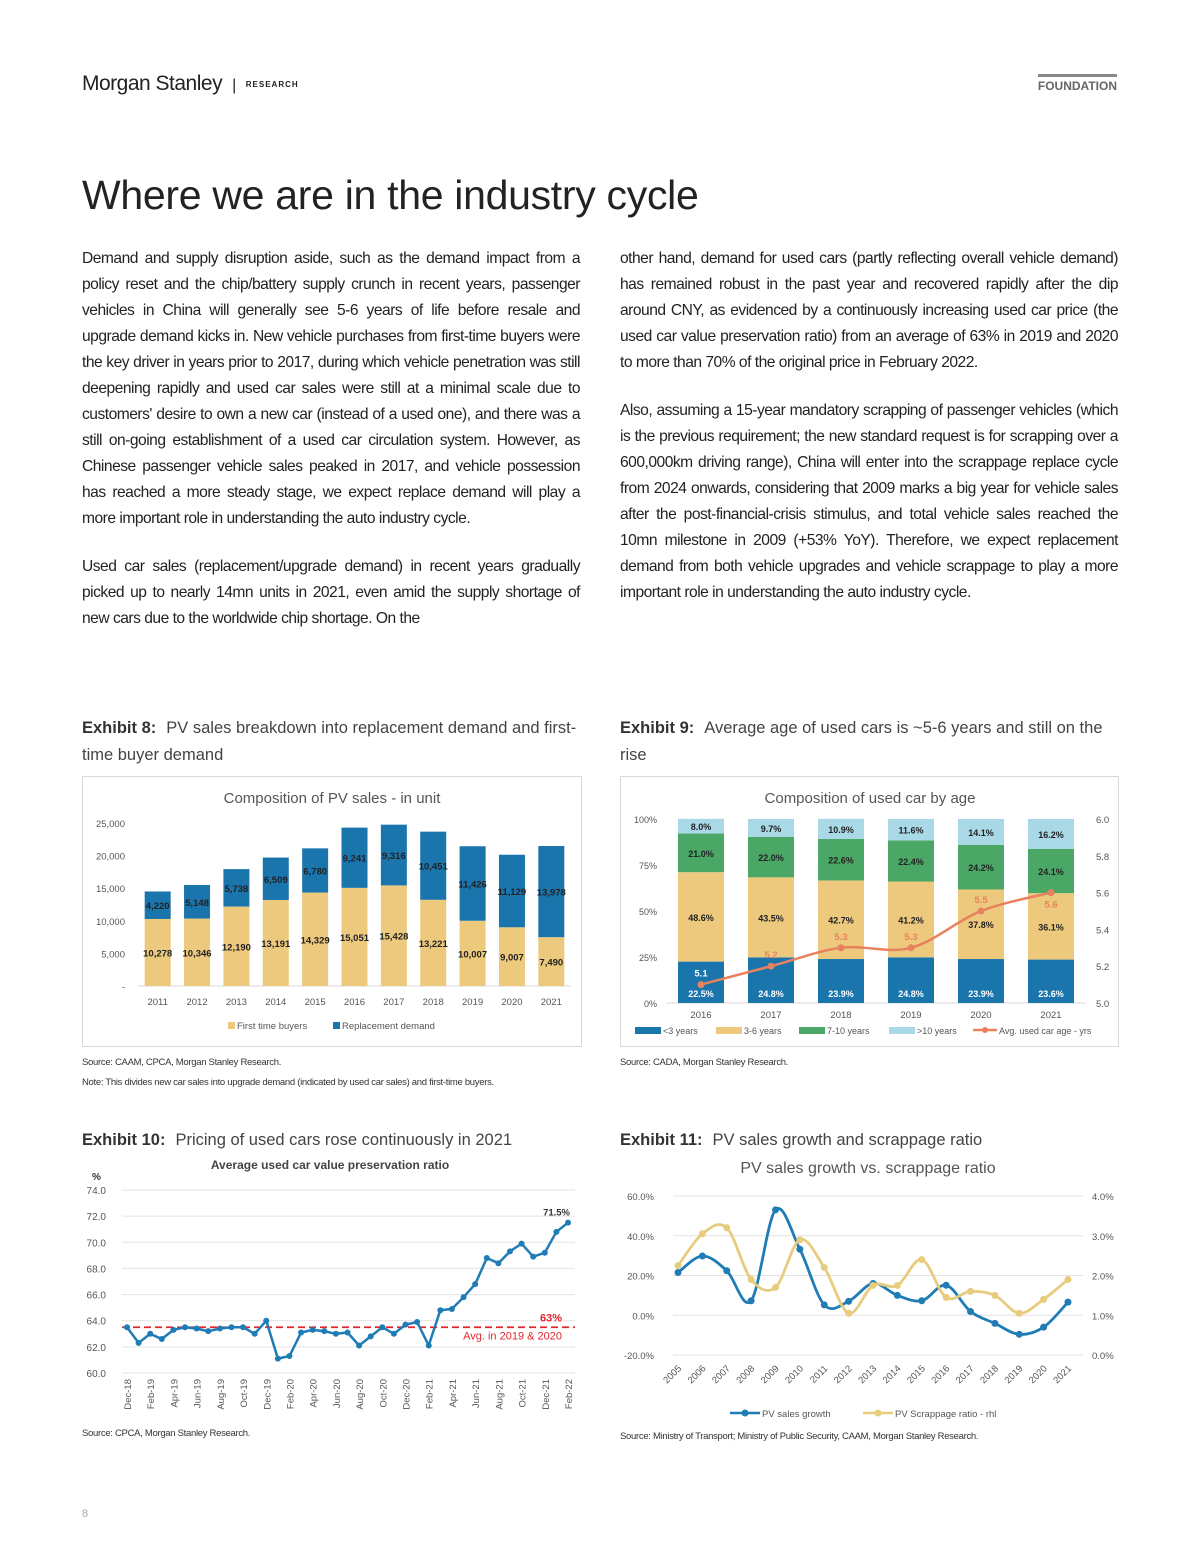 The width and height of the screenshot is (1200, 1555). What do you see at coordinates (97, 1191) in the screenshot?
I see `y-tick-label: 74.0` at bounding box center [97, 1191].